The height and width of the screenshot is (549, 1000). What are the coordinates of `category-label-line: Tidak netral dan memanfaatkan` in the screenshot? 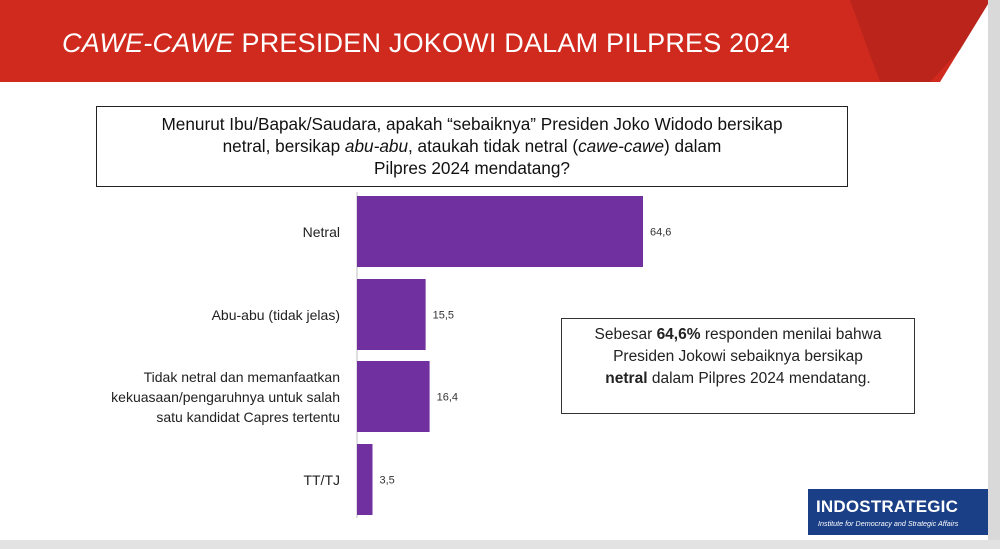 It's located at (241, 376).